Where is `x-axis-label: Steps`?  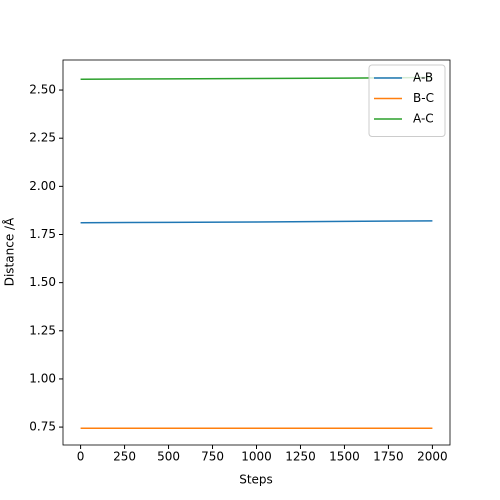 x-axis-label: Steps is located at coordinates (256, 480).